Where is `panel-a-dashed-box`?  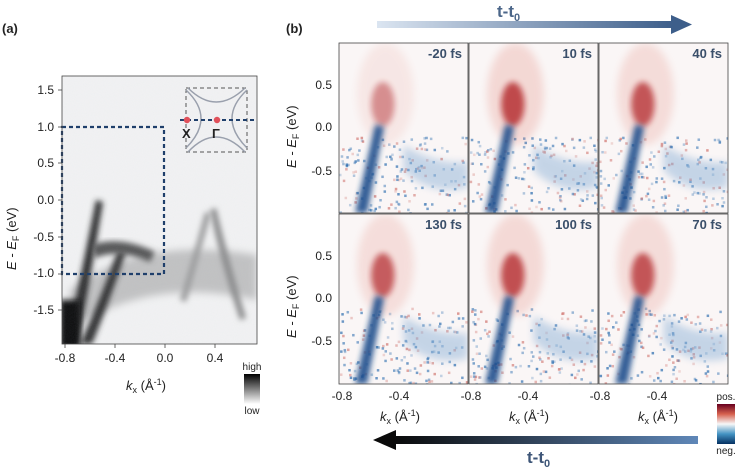
panel-a-dashed-box is located at coordinates (113, 200).